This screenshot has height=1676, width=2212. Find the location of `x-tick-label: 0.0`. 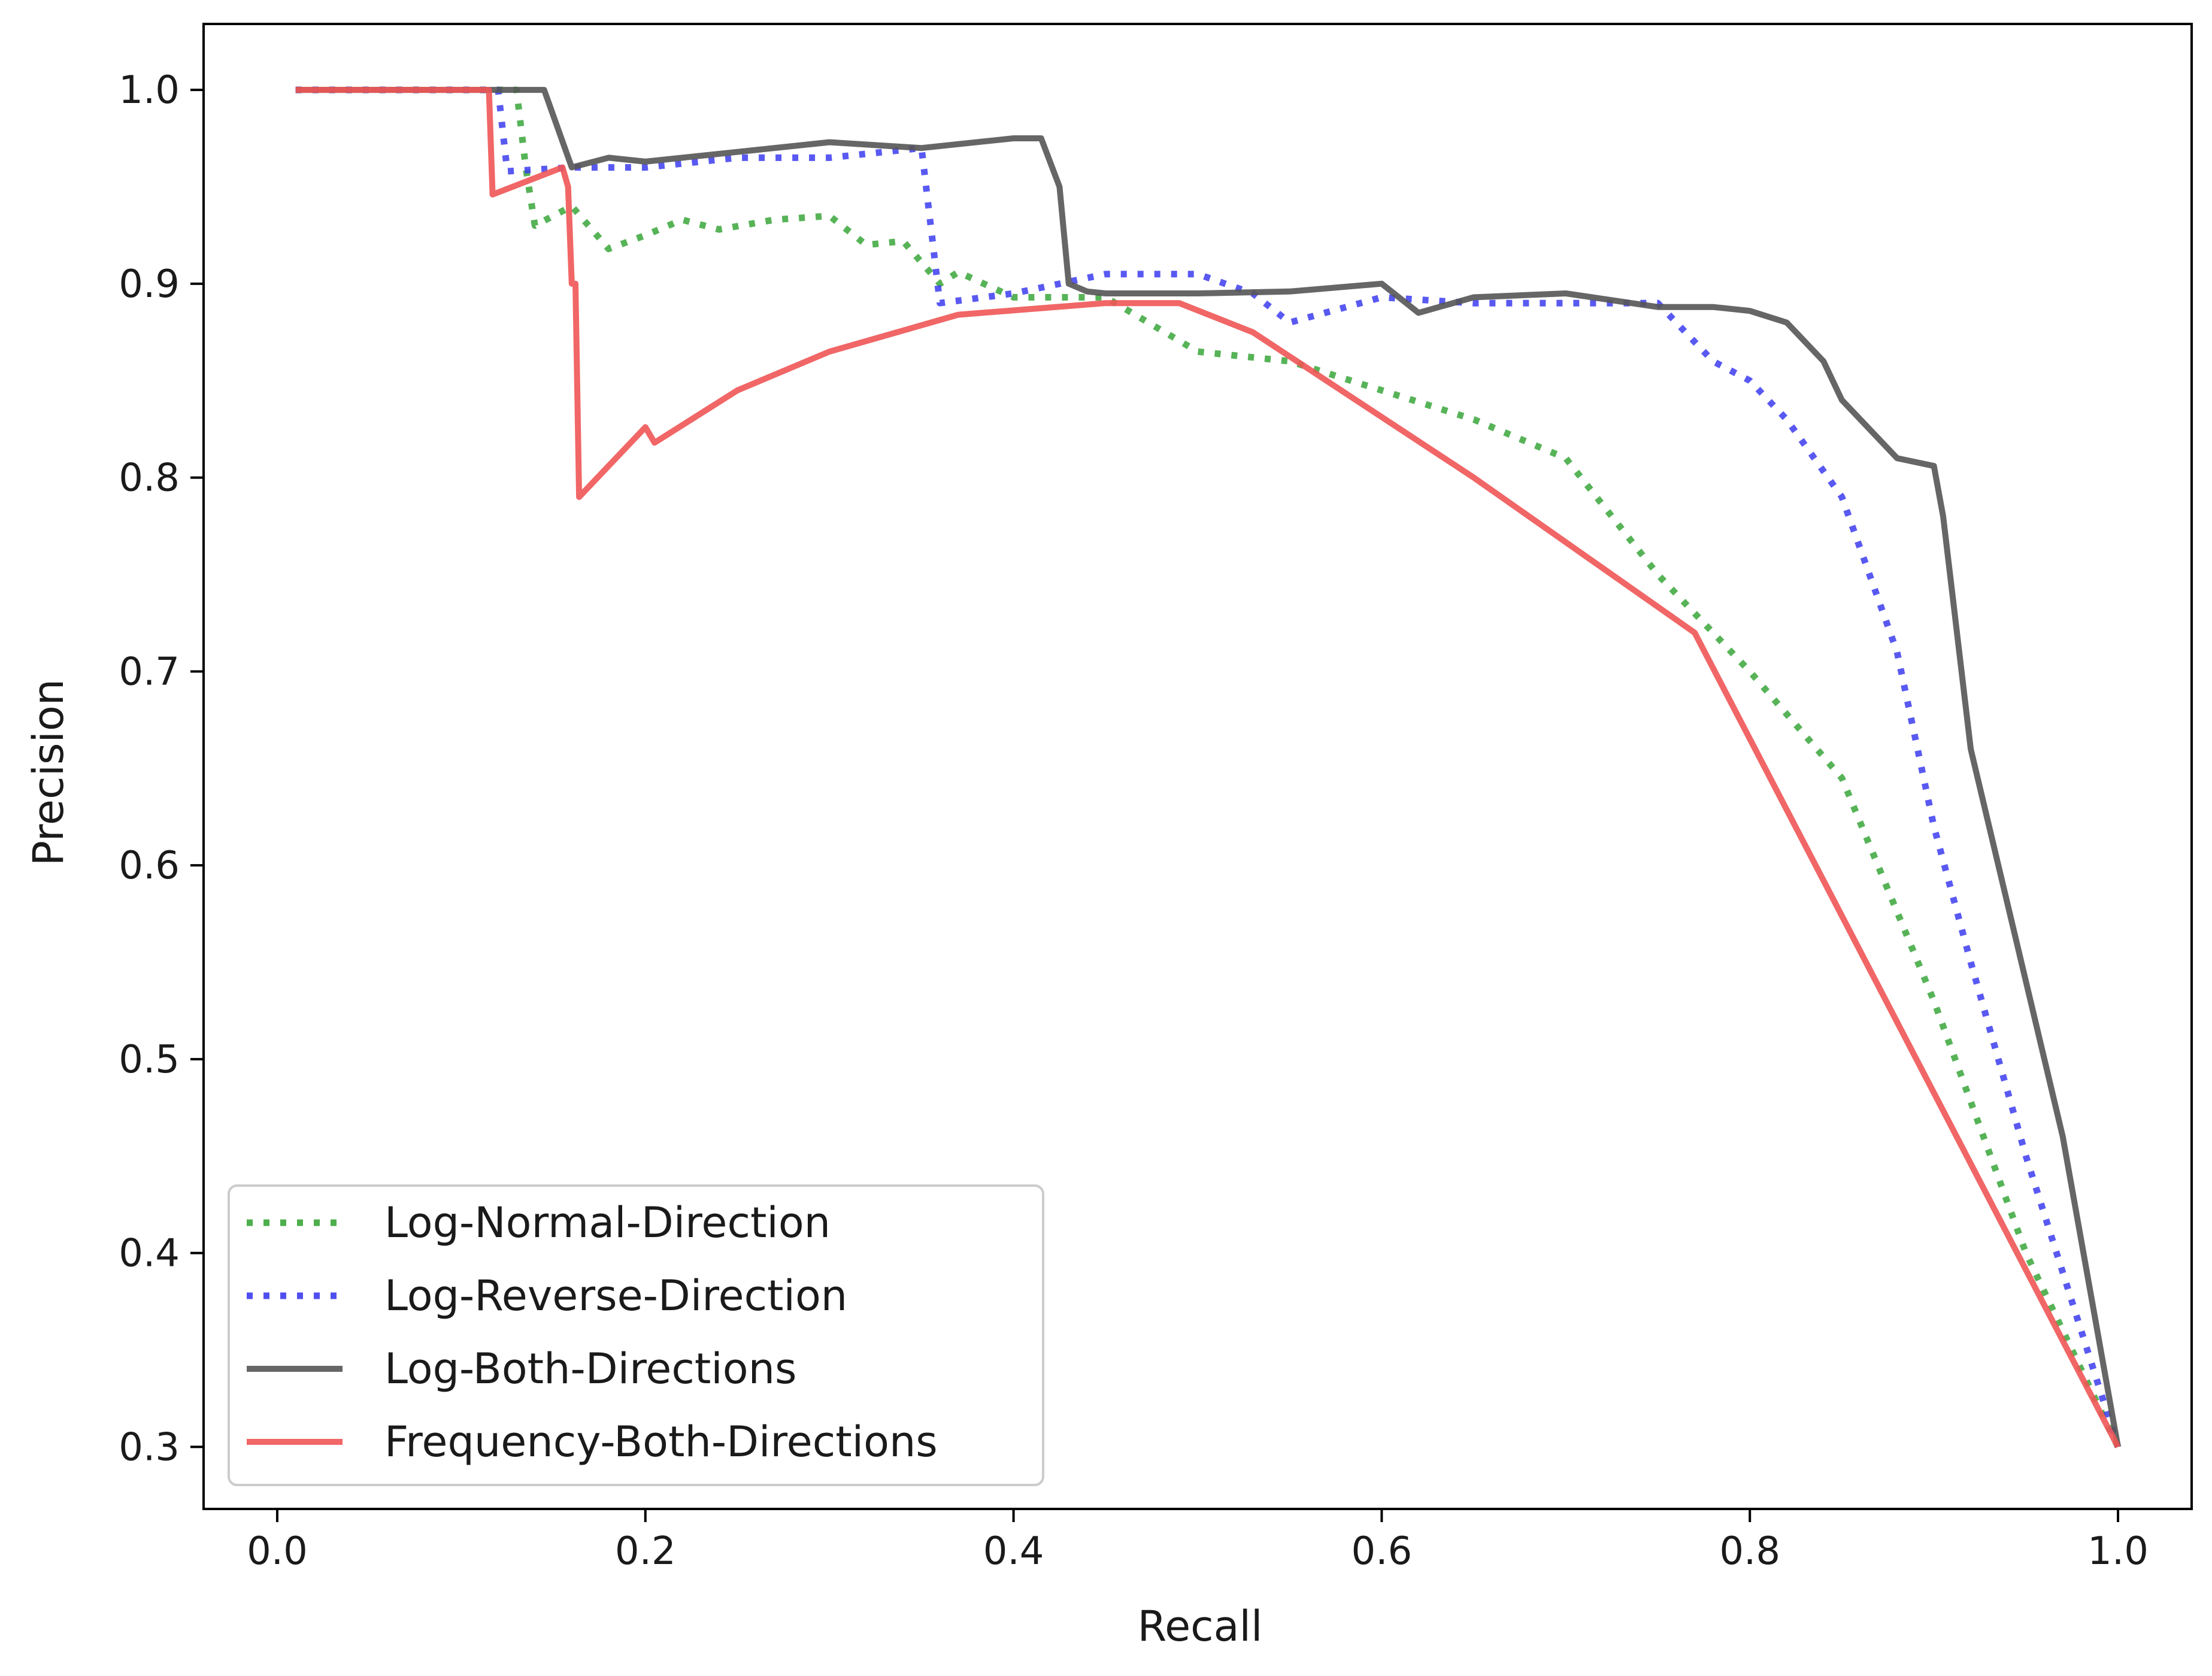

x-tick-label: 0.0 is located at coordinates (277, 1551).